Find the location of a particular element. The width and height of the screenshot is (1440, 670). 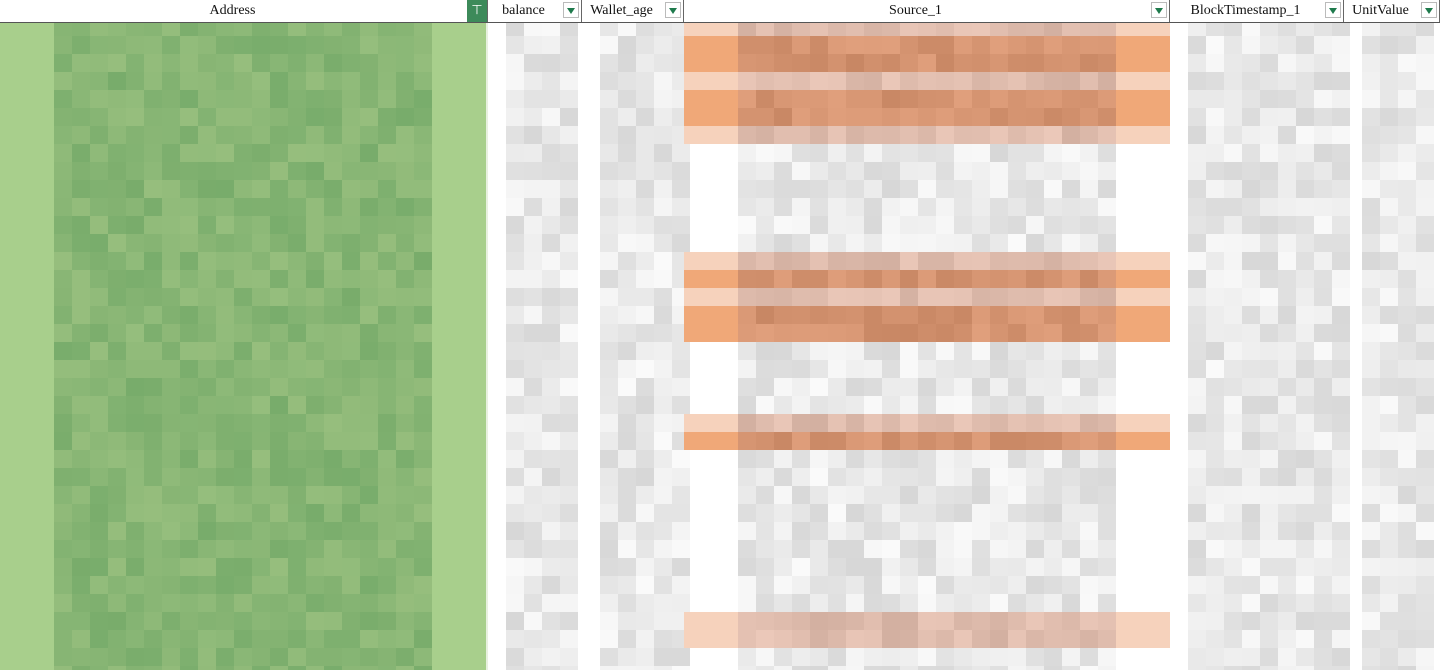

header-wallet-age: Wallet_age is located at coordinates (633, 11).